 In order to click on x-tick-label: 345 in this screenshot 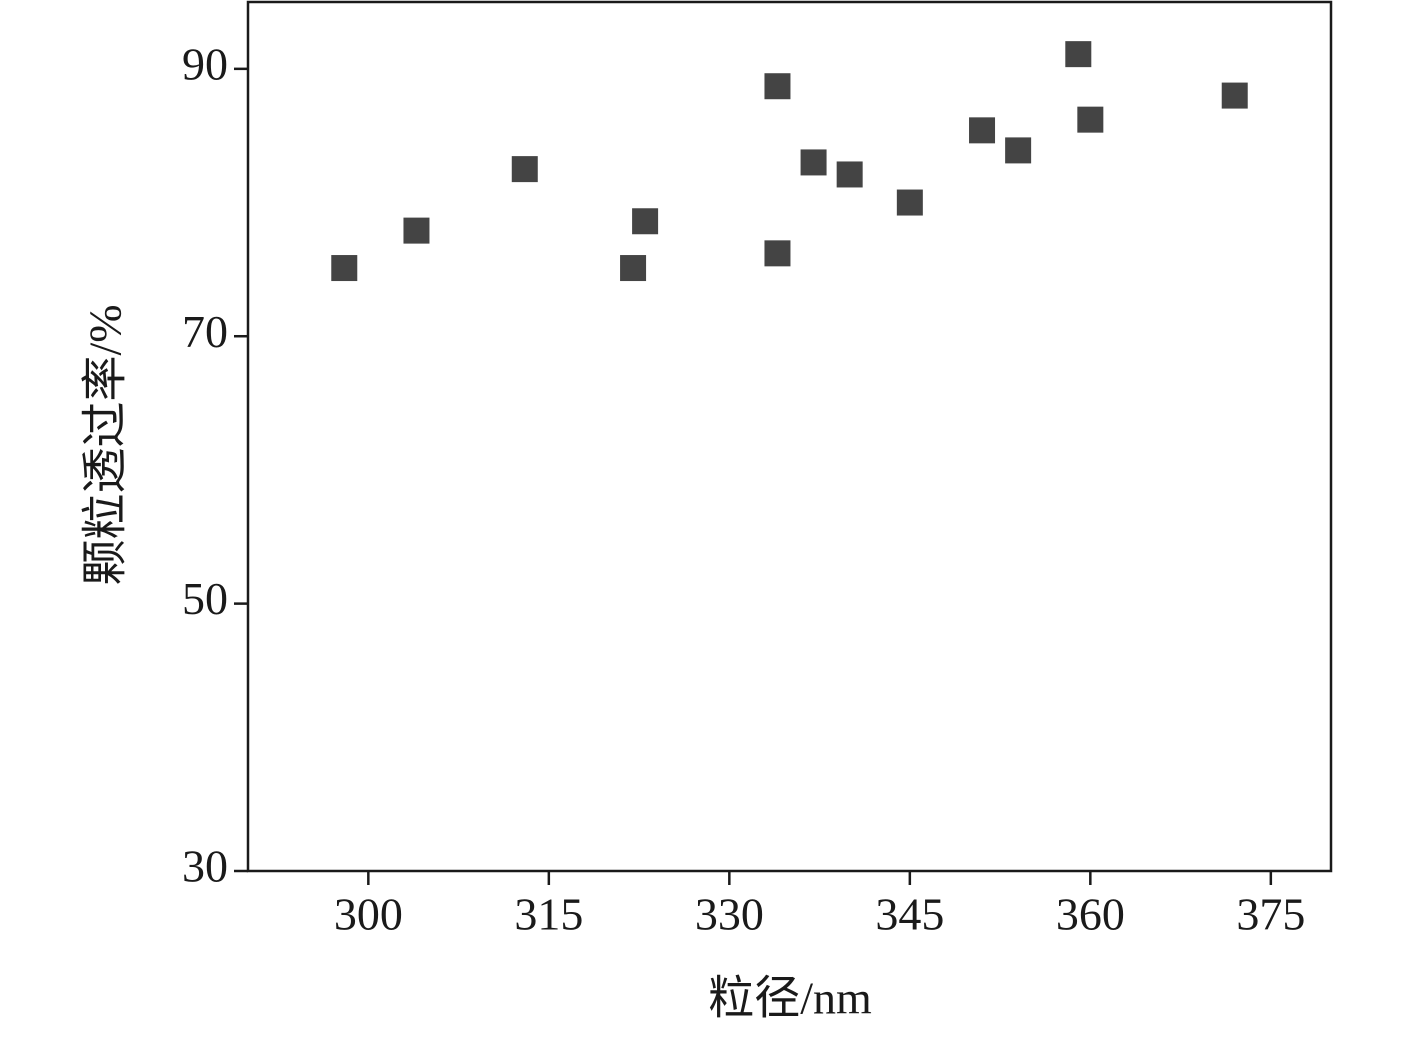, I will do `click(909, 914)`.